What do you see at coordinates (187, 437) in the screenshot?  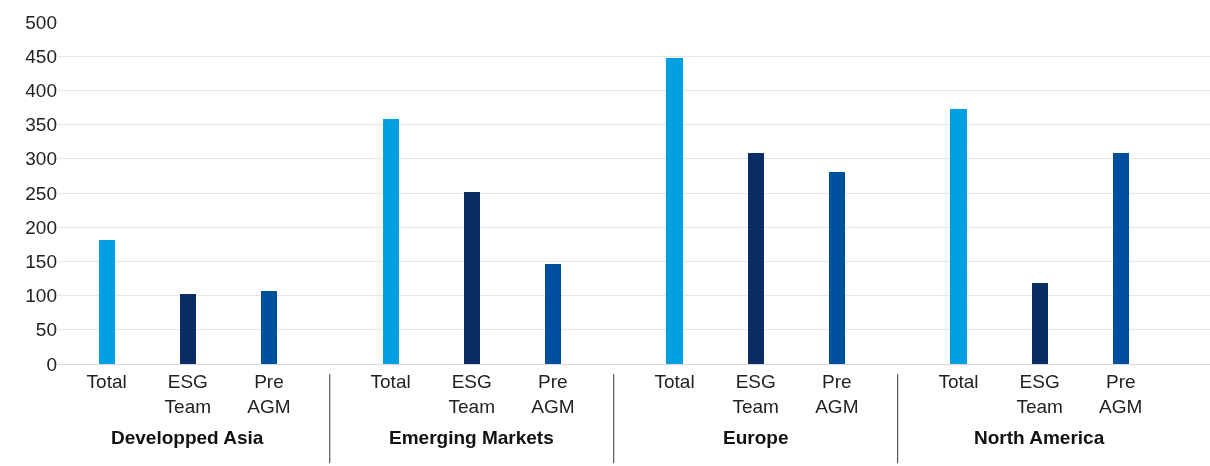 I see `text: Developped Asia` at bounding box center [187, 437].